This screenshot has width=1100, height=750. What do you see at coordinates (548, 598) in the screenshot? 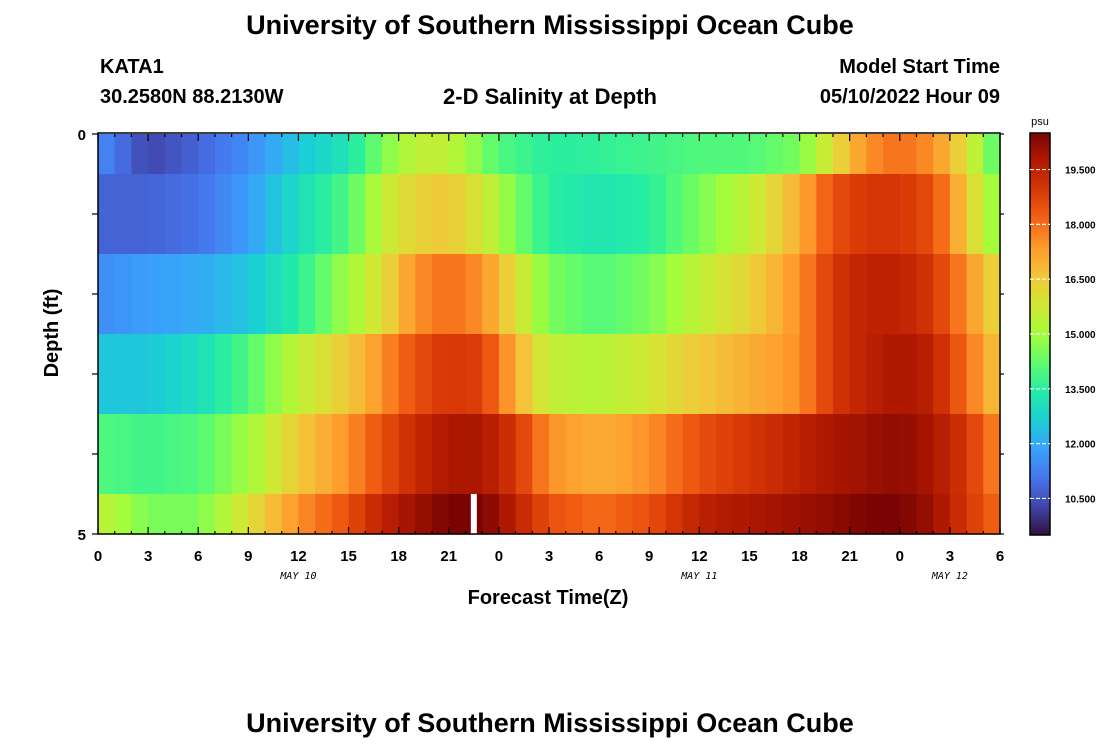
I see `x-axis-label: Forecast Time(Z)` at bounding box center [548, 598].